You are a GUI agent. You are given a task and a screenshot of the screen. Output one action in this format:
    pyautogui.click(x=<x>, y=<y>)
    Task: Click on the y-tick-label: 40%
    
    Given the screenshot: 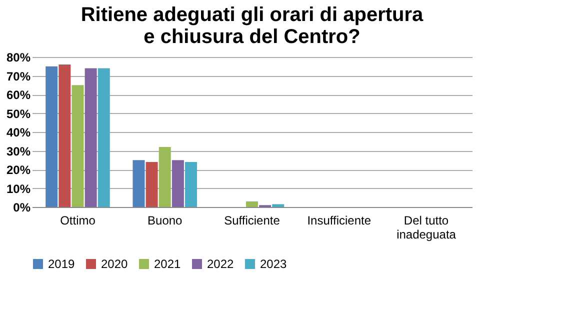 What is the action you would take?
    pyautogui.click(x=18, y=133)
    